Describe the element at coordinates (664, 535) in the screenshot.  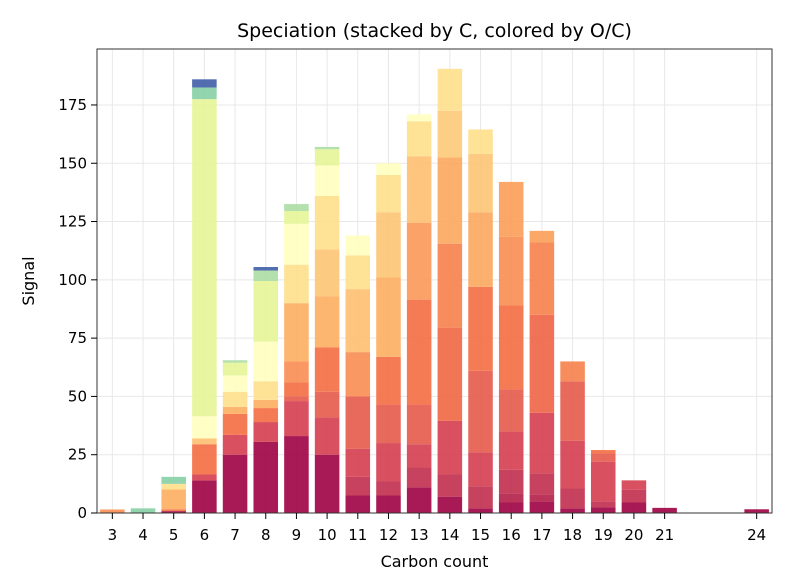
I see `x-tick-label: 21` at that location.